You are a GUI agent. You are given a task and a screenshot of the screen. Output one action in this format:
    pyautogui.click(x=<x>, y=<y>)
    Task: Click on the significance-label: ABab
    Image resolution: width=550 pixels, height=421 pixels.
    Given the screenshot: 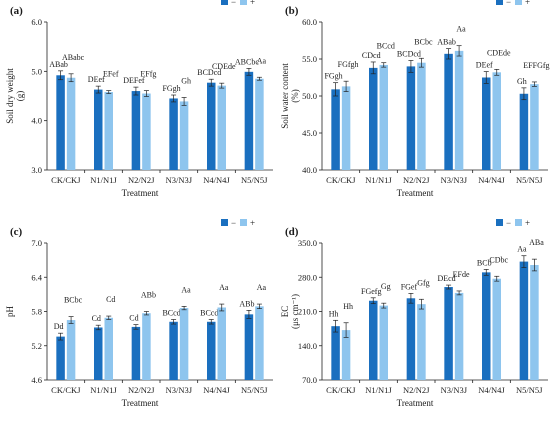 What is the action you would take?
    pyautogui.click(x=446, y=42)
    